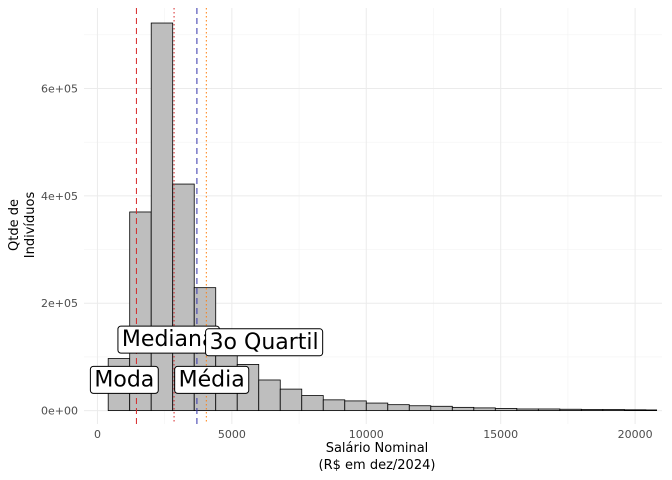 The height and width of the screenshot is (480, 672). I want to click on annotation-label: Moda, so click(124, 379).